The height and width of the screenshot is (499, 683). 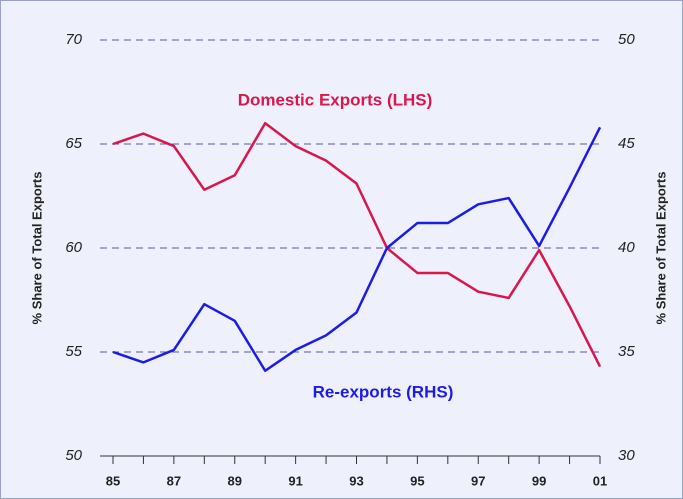 I want to click on x-tick-label: 89, so click(x=235, y=480).